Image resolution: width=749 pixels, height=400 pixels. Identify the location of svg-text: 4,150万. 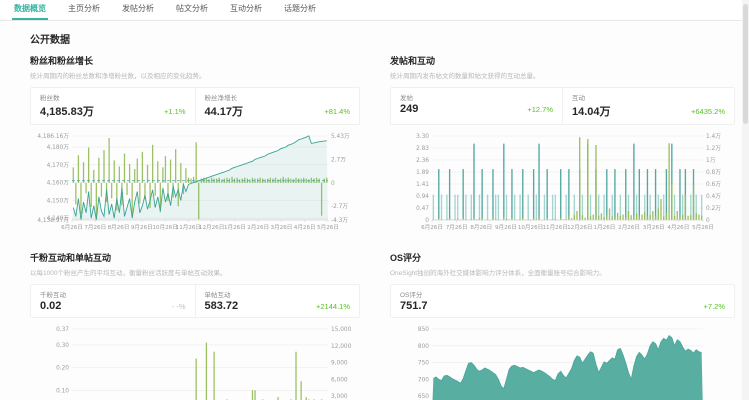
(58, 200).